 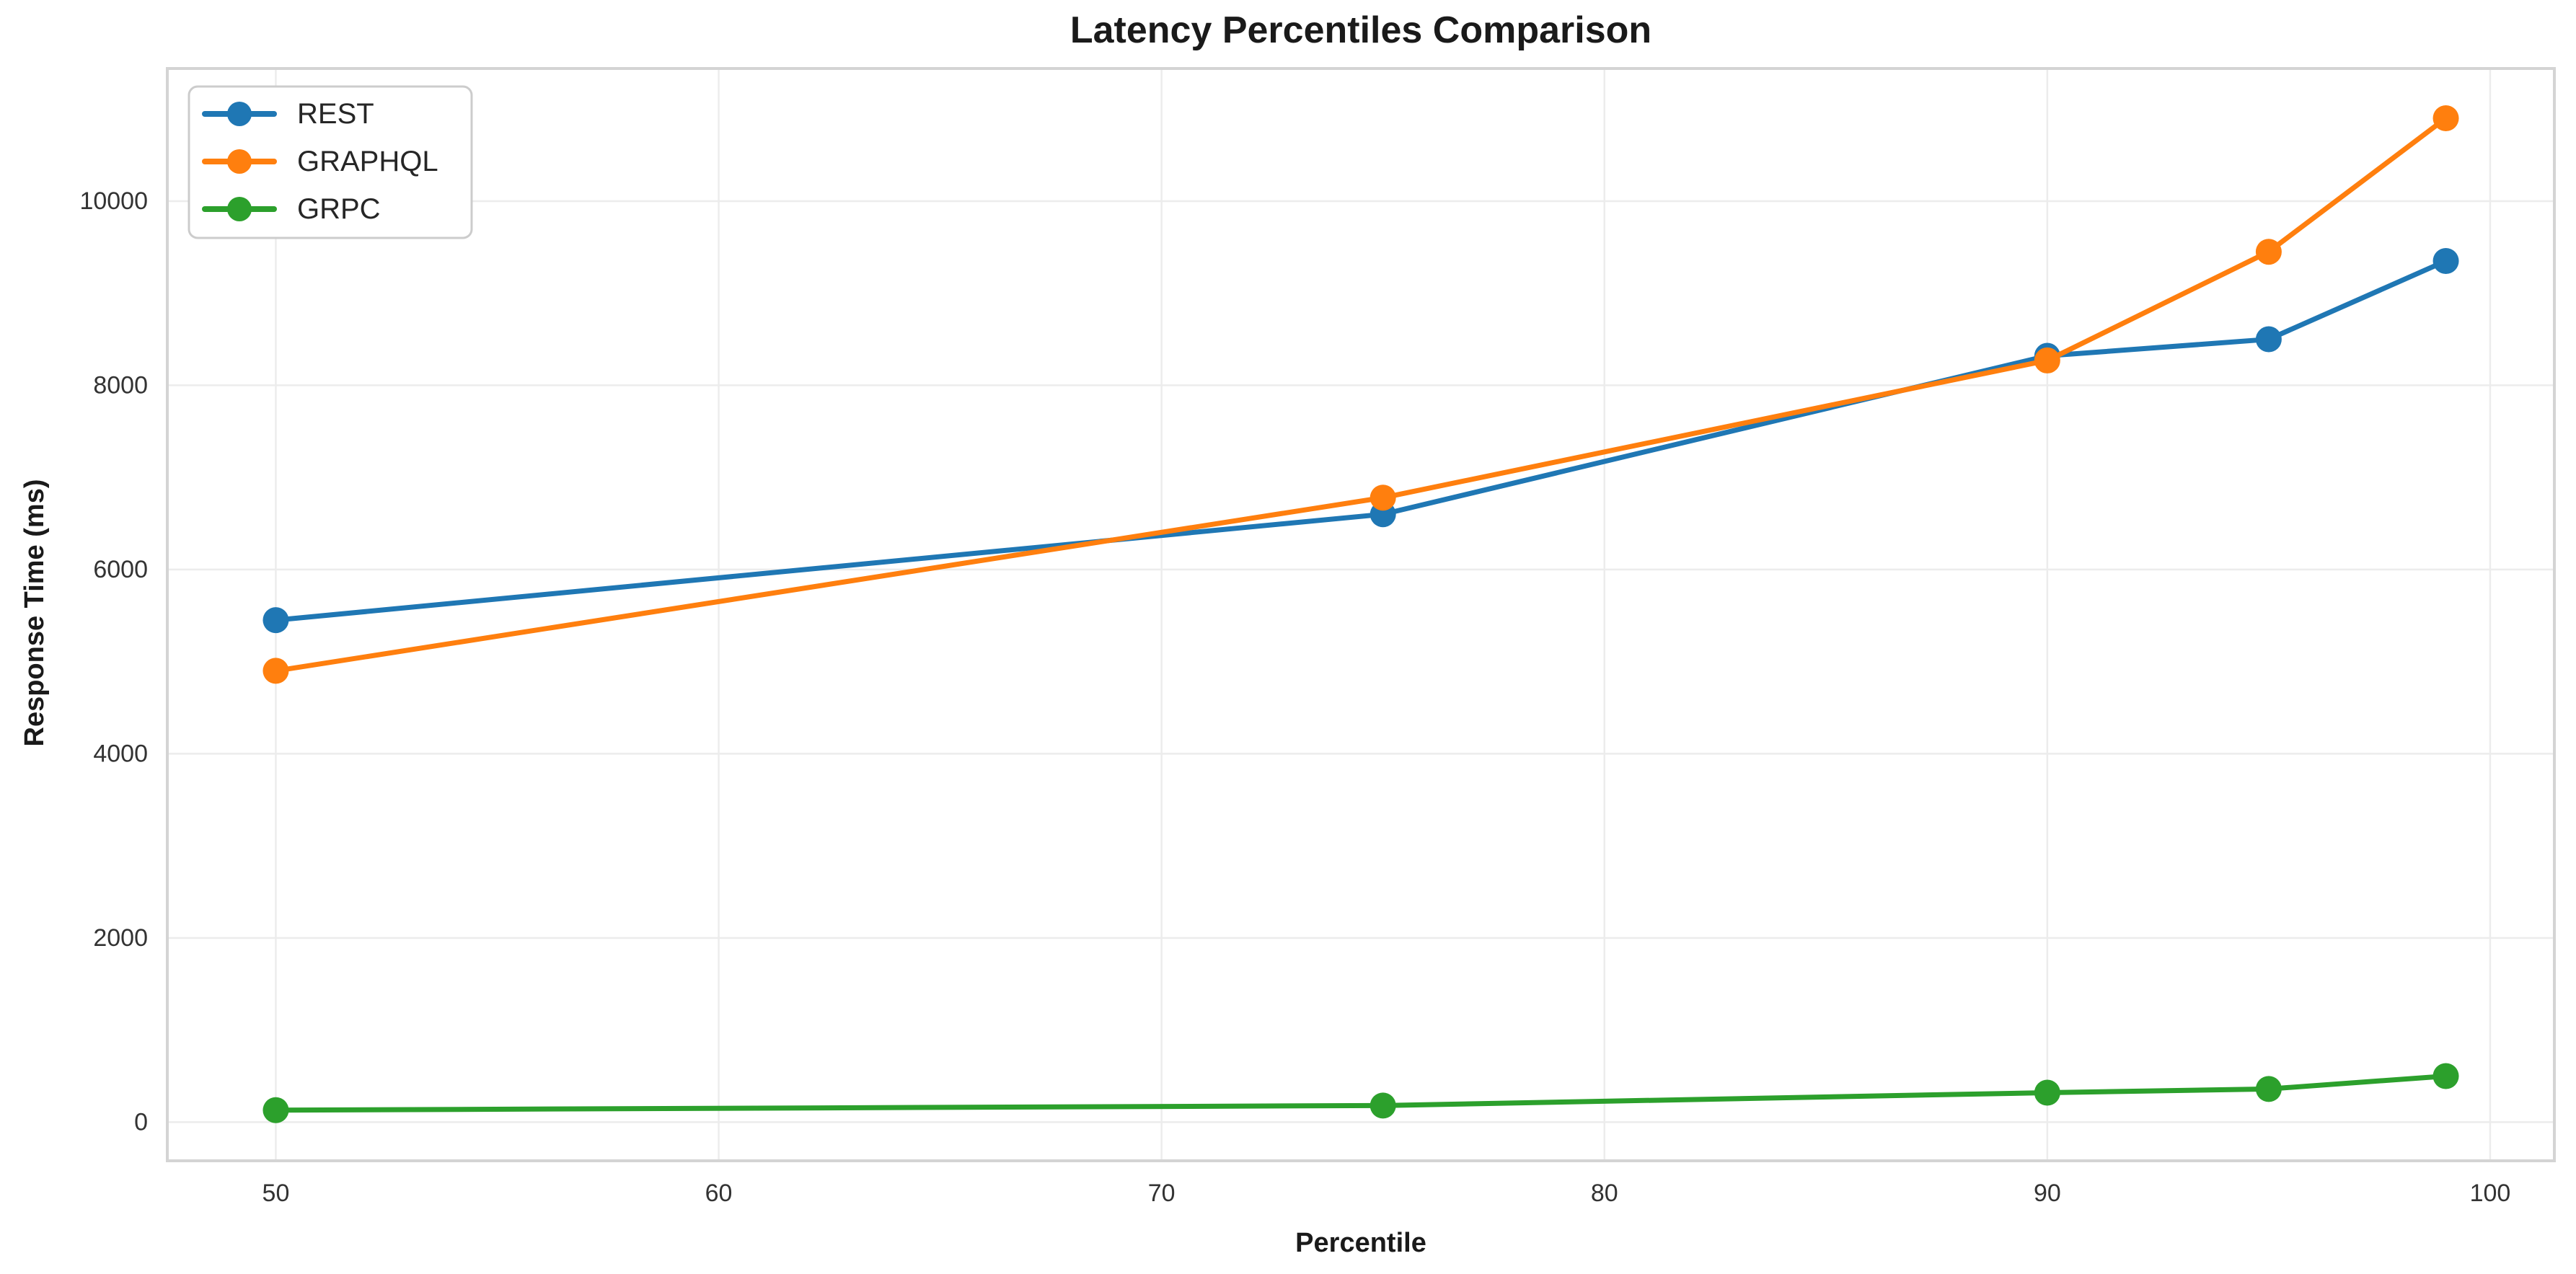 I want to click on legend-box, so click(x=330, y=162).